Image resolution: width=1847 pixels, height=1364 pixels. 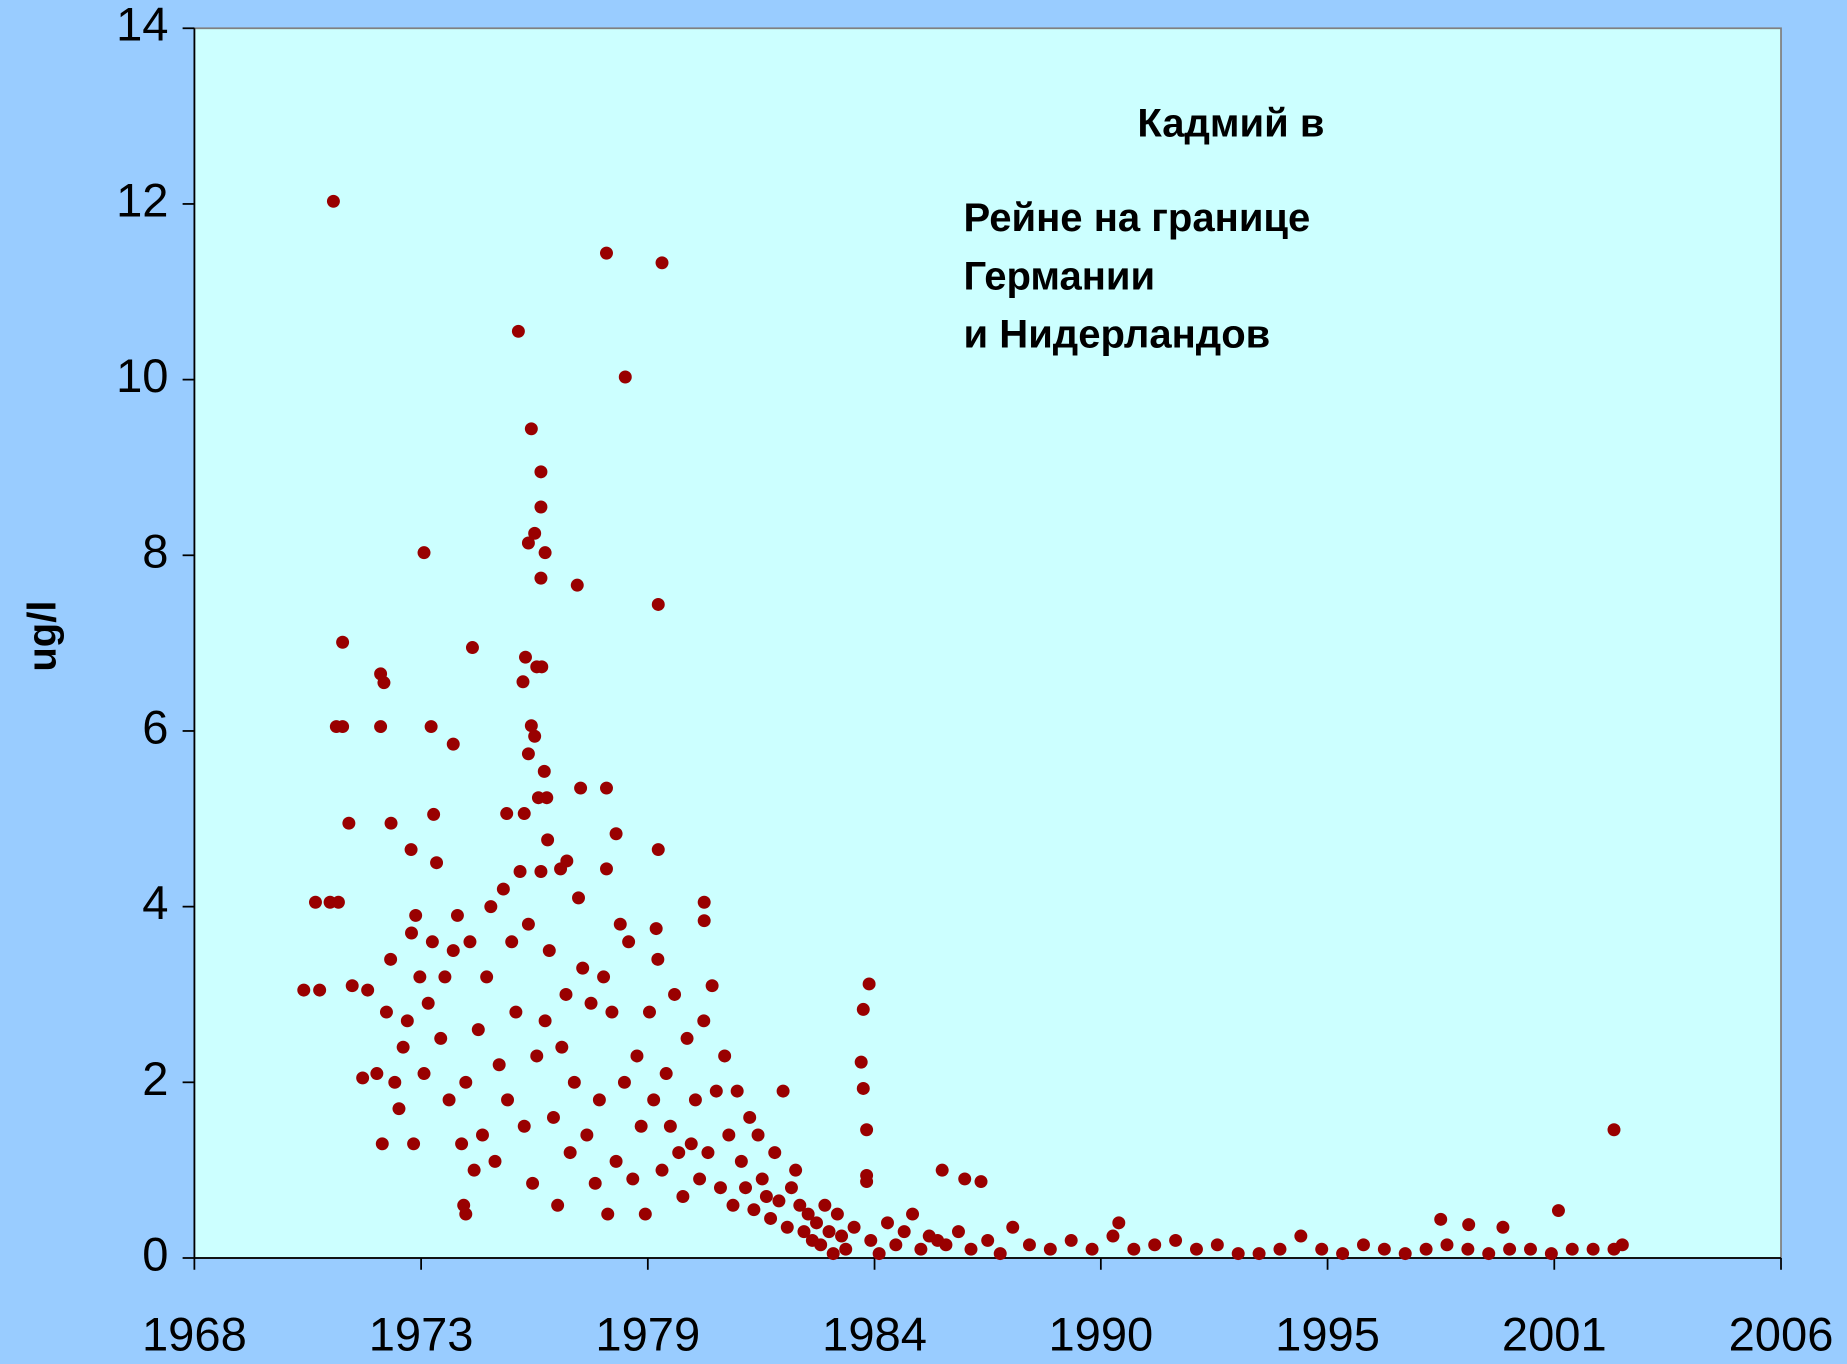 What do you see at coordinates (155, 902) in the screenshot?
I see `y-tick-label: 4` at bounding box center [155, 902].